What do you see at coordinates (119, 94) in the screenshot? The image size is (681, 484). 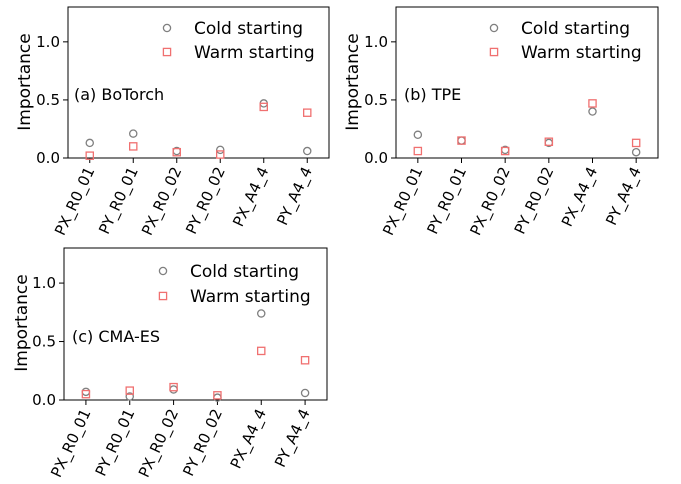 I see `panel-annotation: (a) BoTorch` at bounding box center [119, 94].